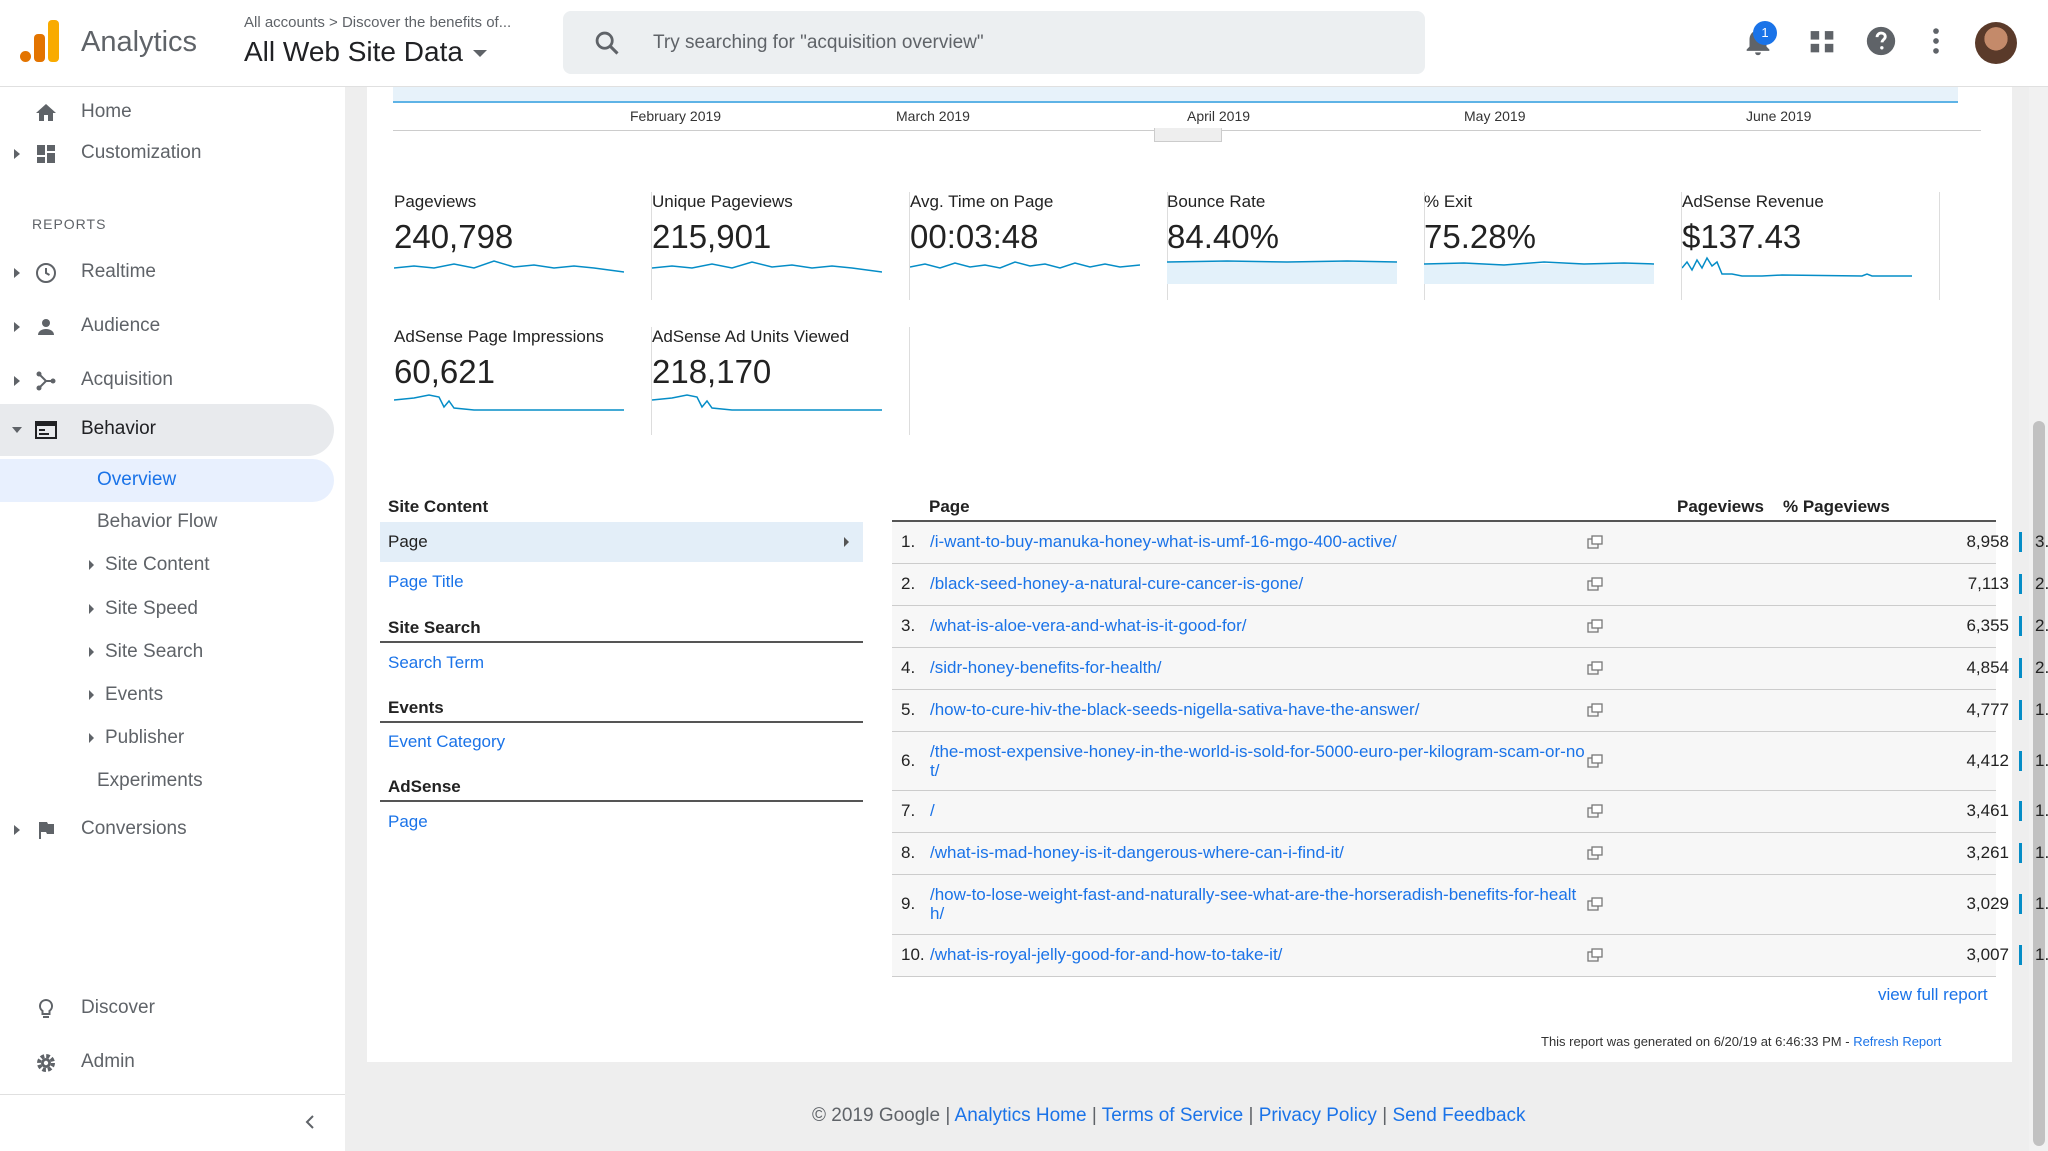 Image resolution: width=2048 pixels, height=1151 pixels. Describe the element at coordinates (447, 741) in the screenshot. I see `event-category-link: Event Category` at that location.